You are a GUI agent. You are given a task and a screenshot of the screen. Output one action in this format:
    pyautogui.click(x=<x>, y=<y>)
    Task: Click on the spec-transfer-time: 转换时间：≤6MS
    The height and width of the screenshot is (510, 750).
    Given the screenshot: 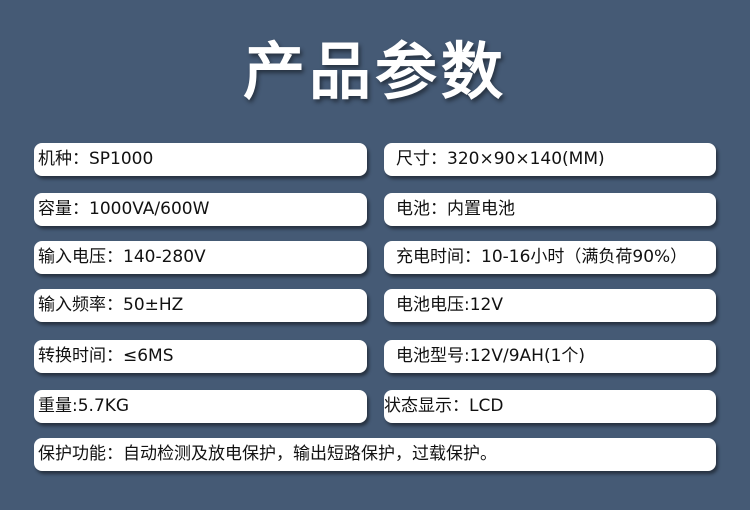 What is the action you would take?
    pyautogui.click(x=200, y=356)
    